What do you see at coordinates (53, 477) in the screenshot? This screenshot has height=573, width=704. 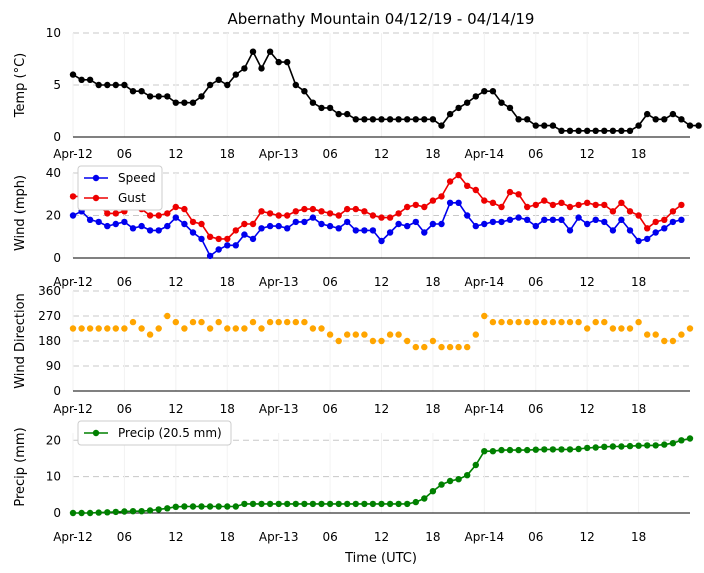 I see `precip-y-tick-label: 10` at bounding box center [53, 477].